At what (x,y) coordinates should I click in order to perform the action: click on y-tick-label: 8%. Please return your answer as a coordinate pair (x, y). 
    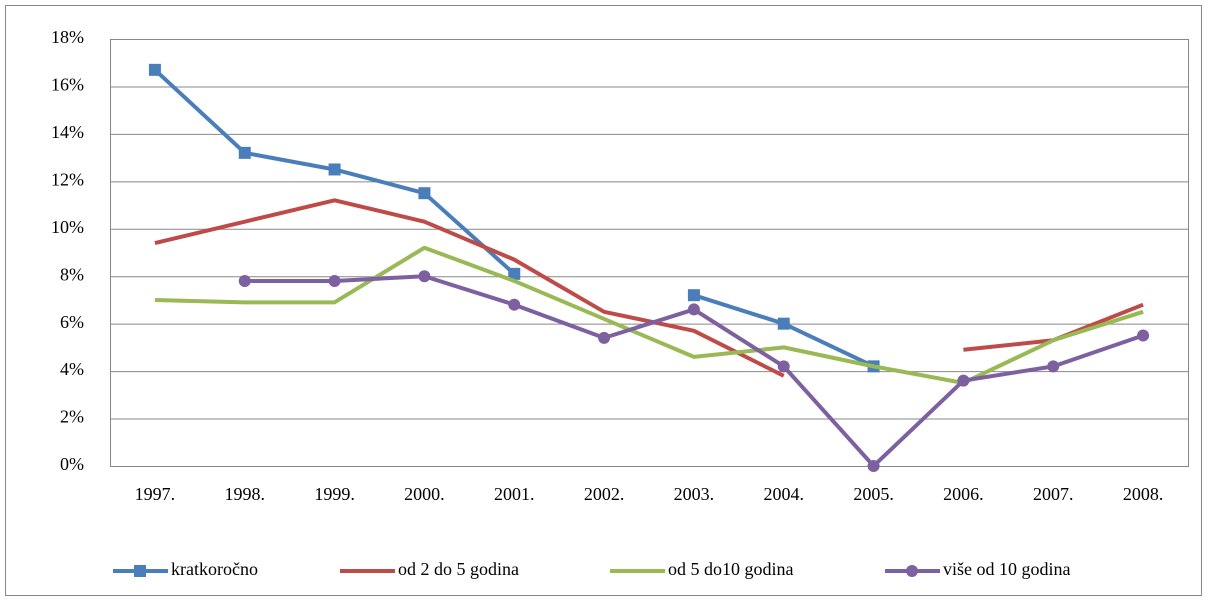
    Looking at the image, I should click on (72, 274).